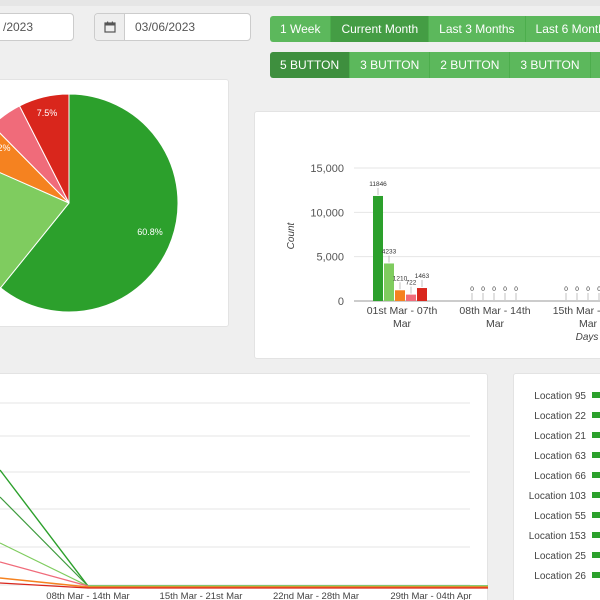 This screenshot has height=600, width=600. I want to click on end-date-field: 03/06/2023, so click(172, 27).